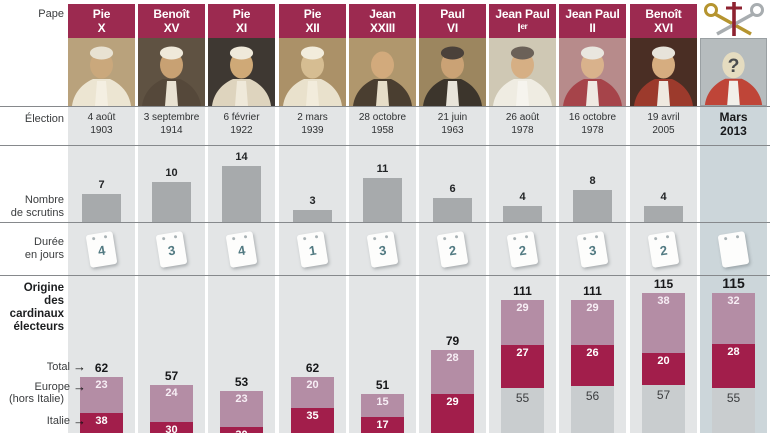 Image resolution: width=770 pixels, height=433 pixels. Describe the element at coordinates (522, 410) in the screenshot. I see `segment-autres: 55` at that location.